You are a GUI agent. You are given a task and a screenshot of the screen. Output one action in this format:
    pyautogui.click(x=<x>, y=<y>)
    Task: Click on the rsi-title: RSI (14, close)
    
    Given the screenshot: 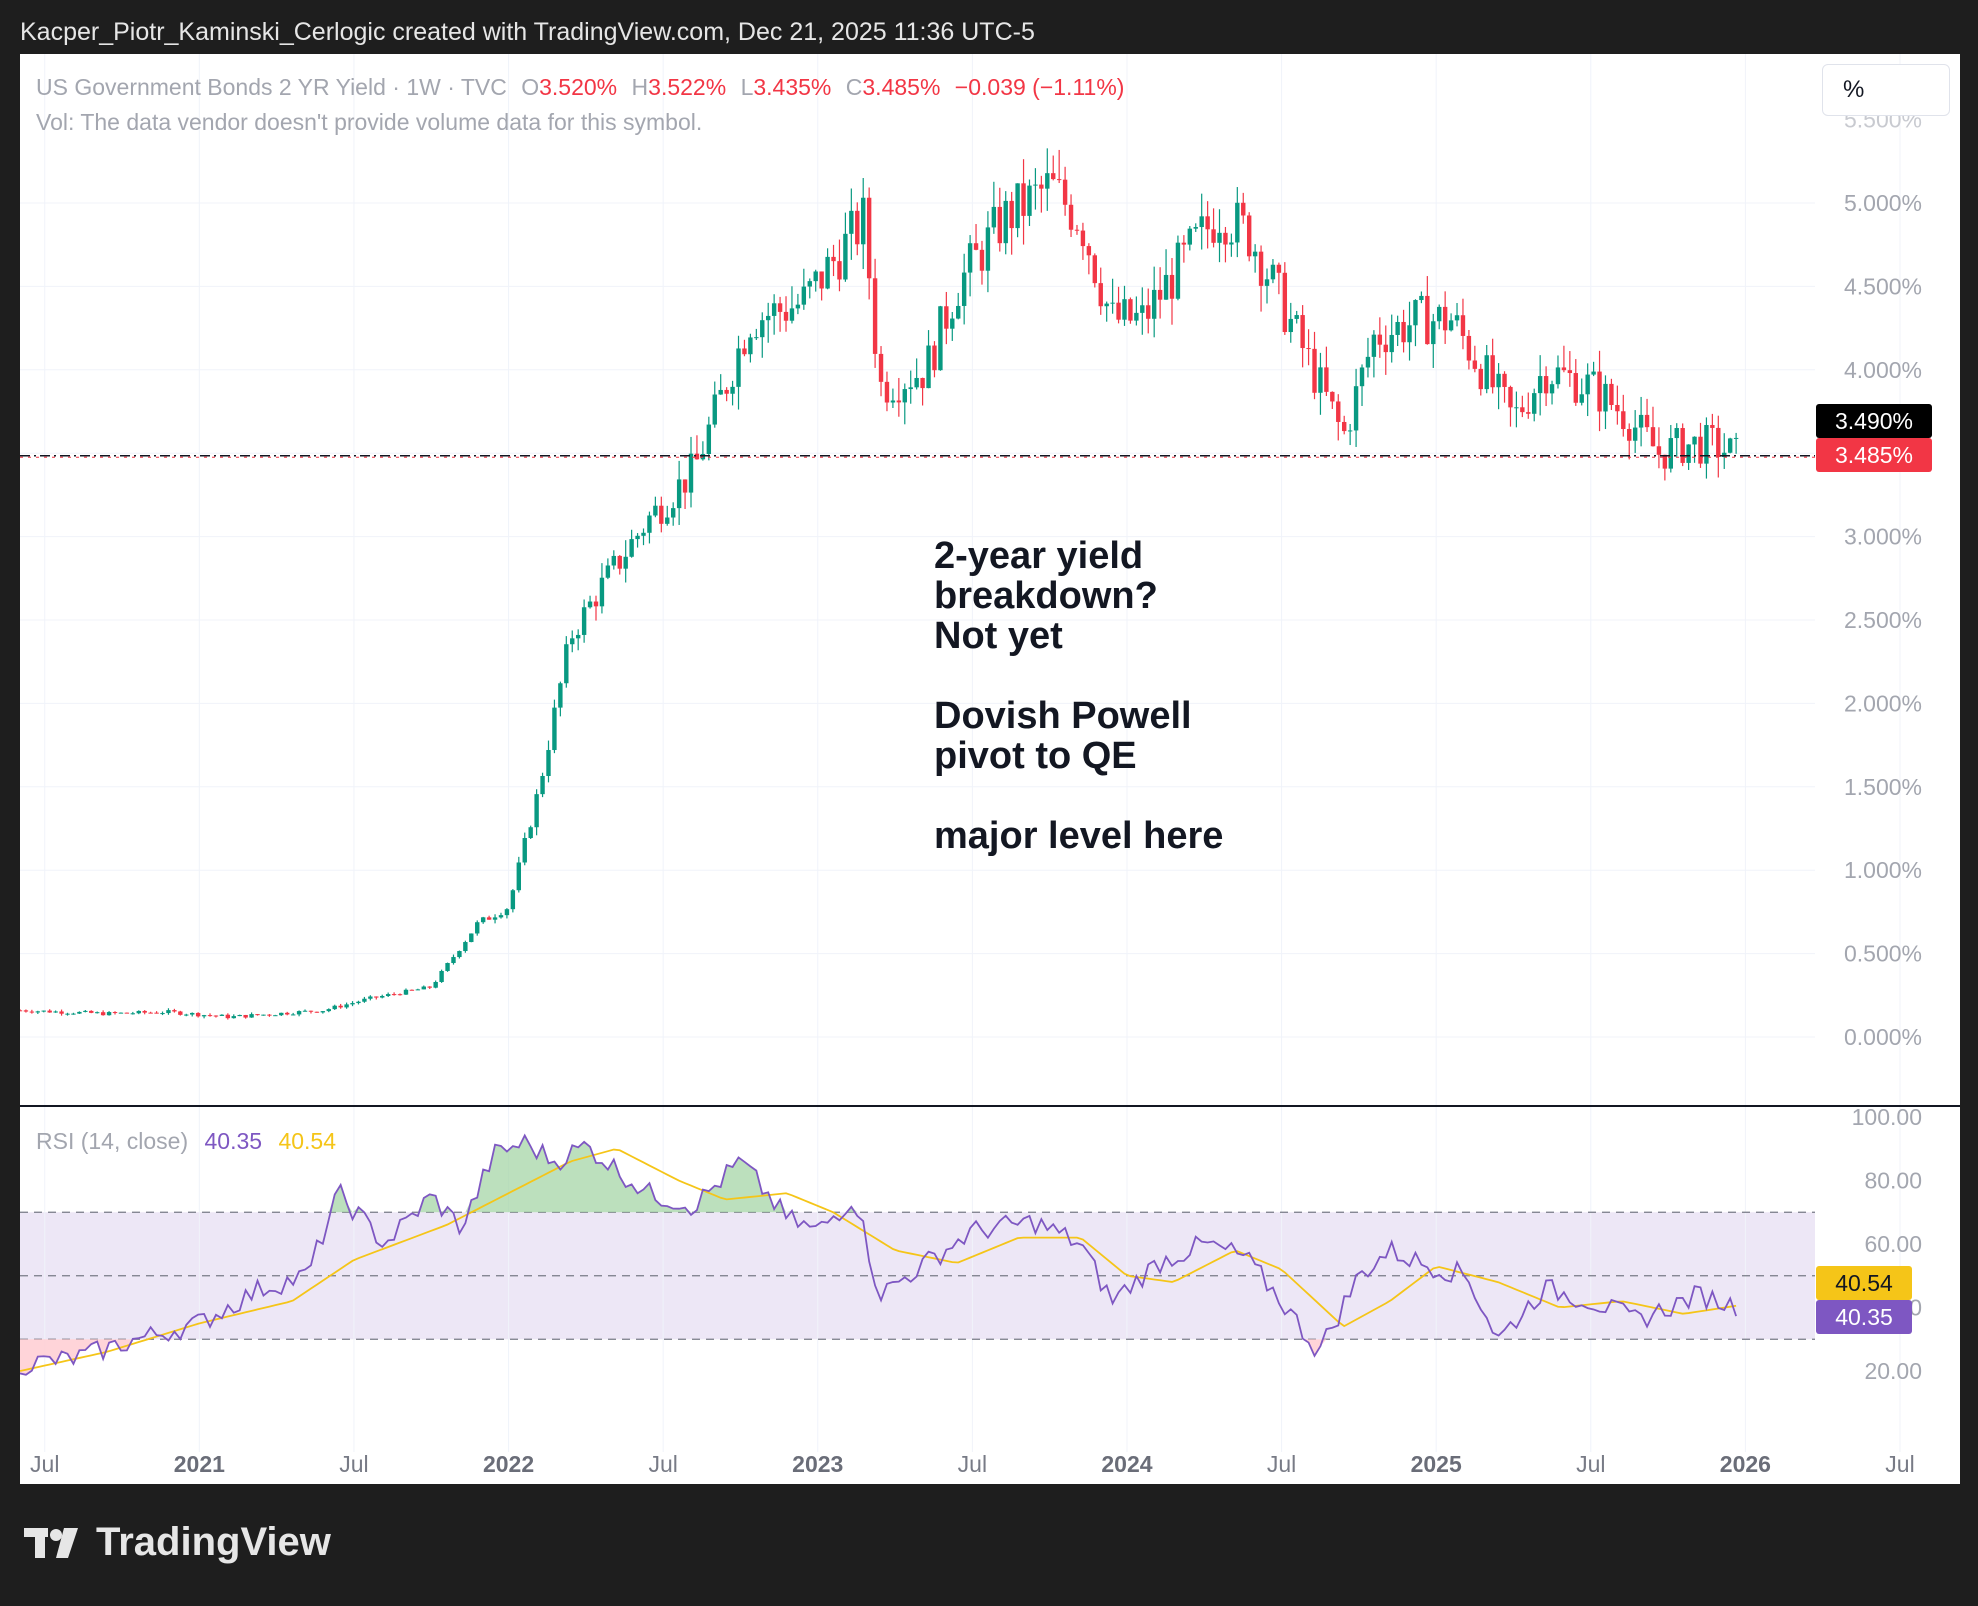 What is the action you would take?
    pyautogui.click(x=112, y=1141)
    